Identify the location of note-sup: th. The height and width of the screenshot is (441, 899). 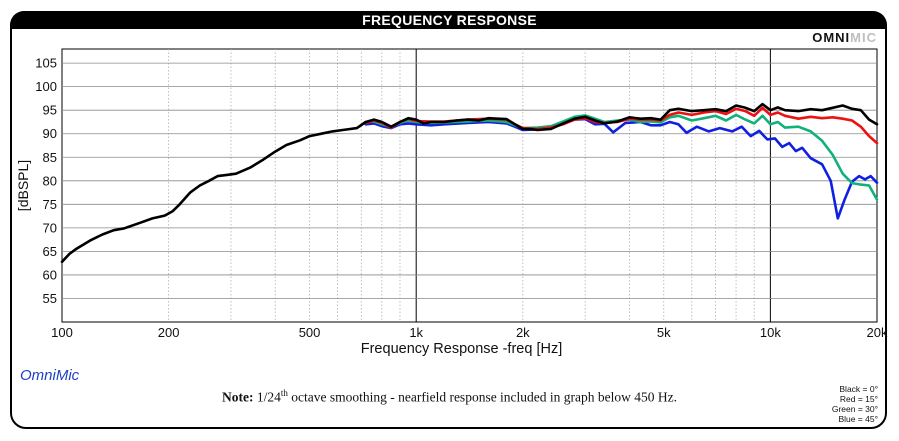
(284, 393).